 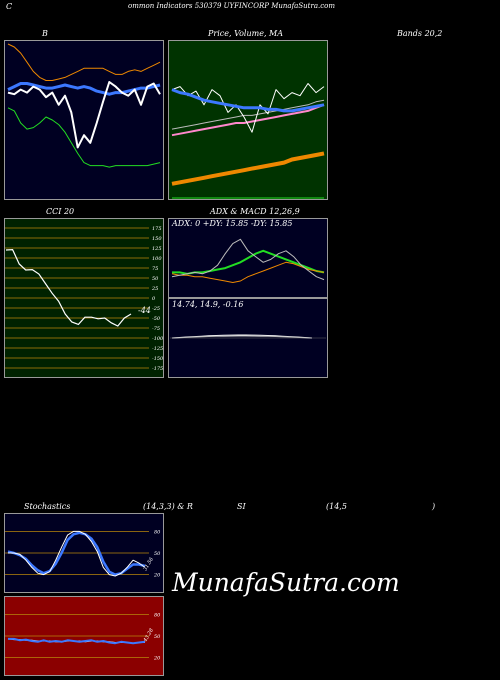 I want to click on rsi-tick-label: 20, so click(x=157, y=659).